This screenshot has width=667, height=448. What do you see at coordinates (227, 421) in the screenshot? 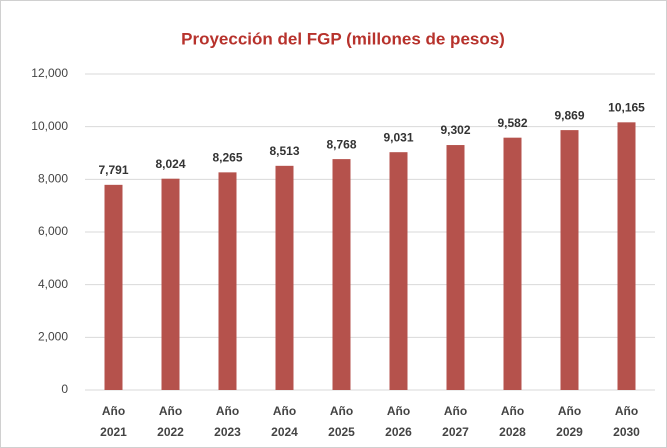
I see `x-tick-label: Año 2023` at bounding box center [227, 421].